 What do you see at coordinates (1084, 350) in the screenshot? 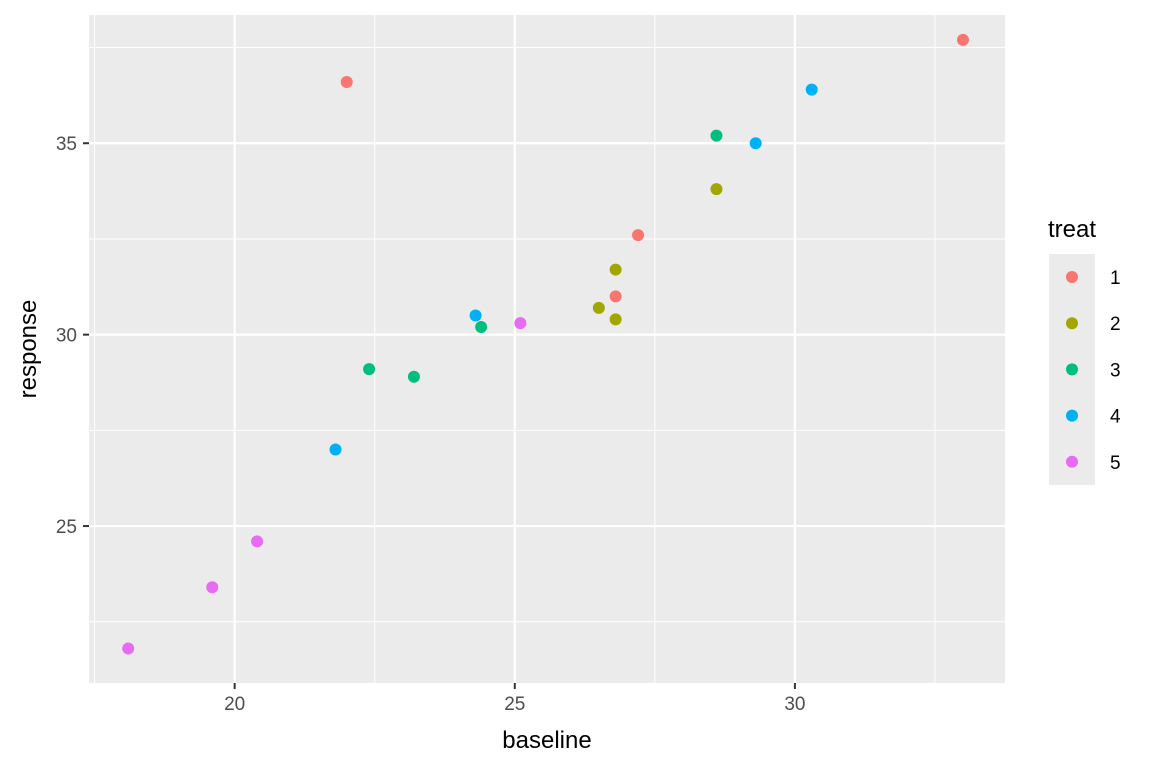
I see `legend: treat 1 2 3 4 5` at bounding box center [1084, 350].